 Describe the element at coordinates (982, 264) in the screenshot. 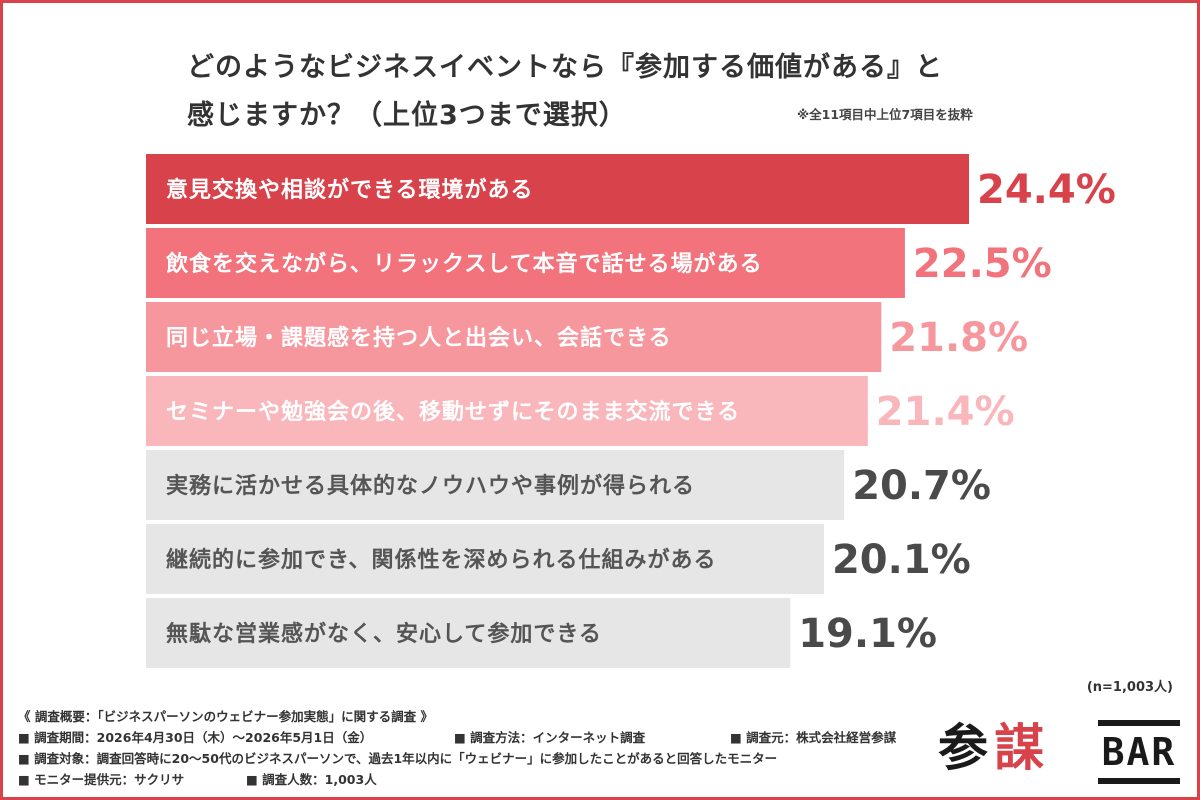

I see `value-label-2: 22.5%` at that location.